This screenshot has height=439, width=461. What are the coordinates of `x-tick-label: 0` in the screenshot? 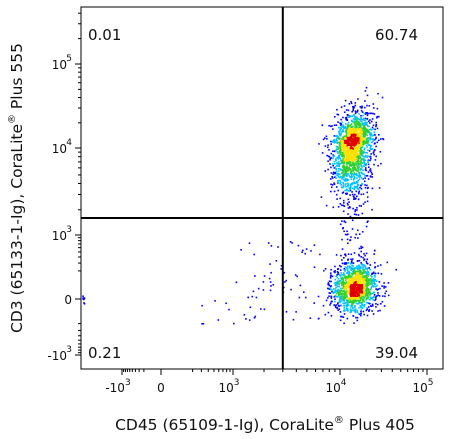 It's located at (161, 388).